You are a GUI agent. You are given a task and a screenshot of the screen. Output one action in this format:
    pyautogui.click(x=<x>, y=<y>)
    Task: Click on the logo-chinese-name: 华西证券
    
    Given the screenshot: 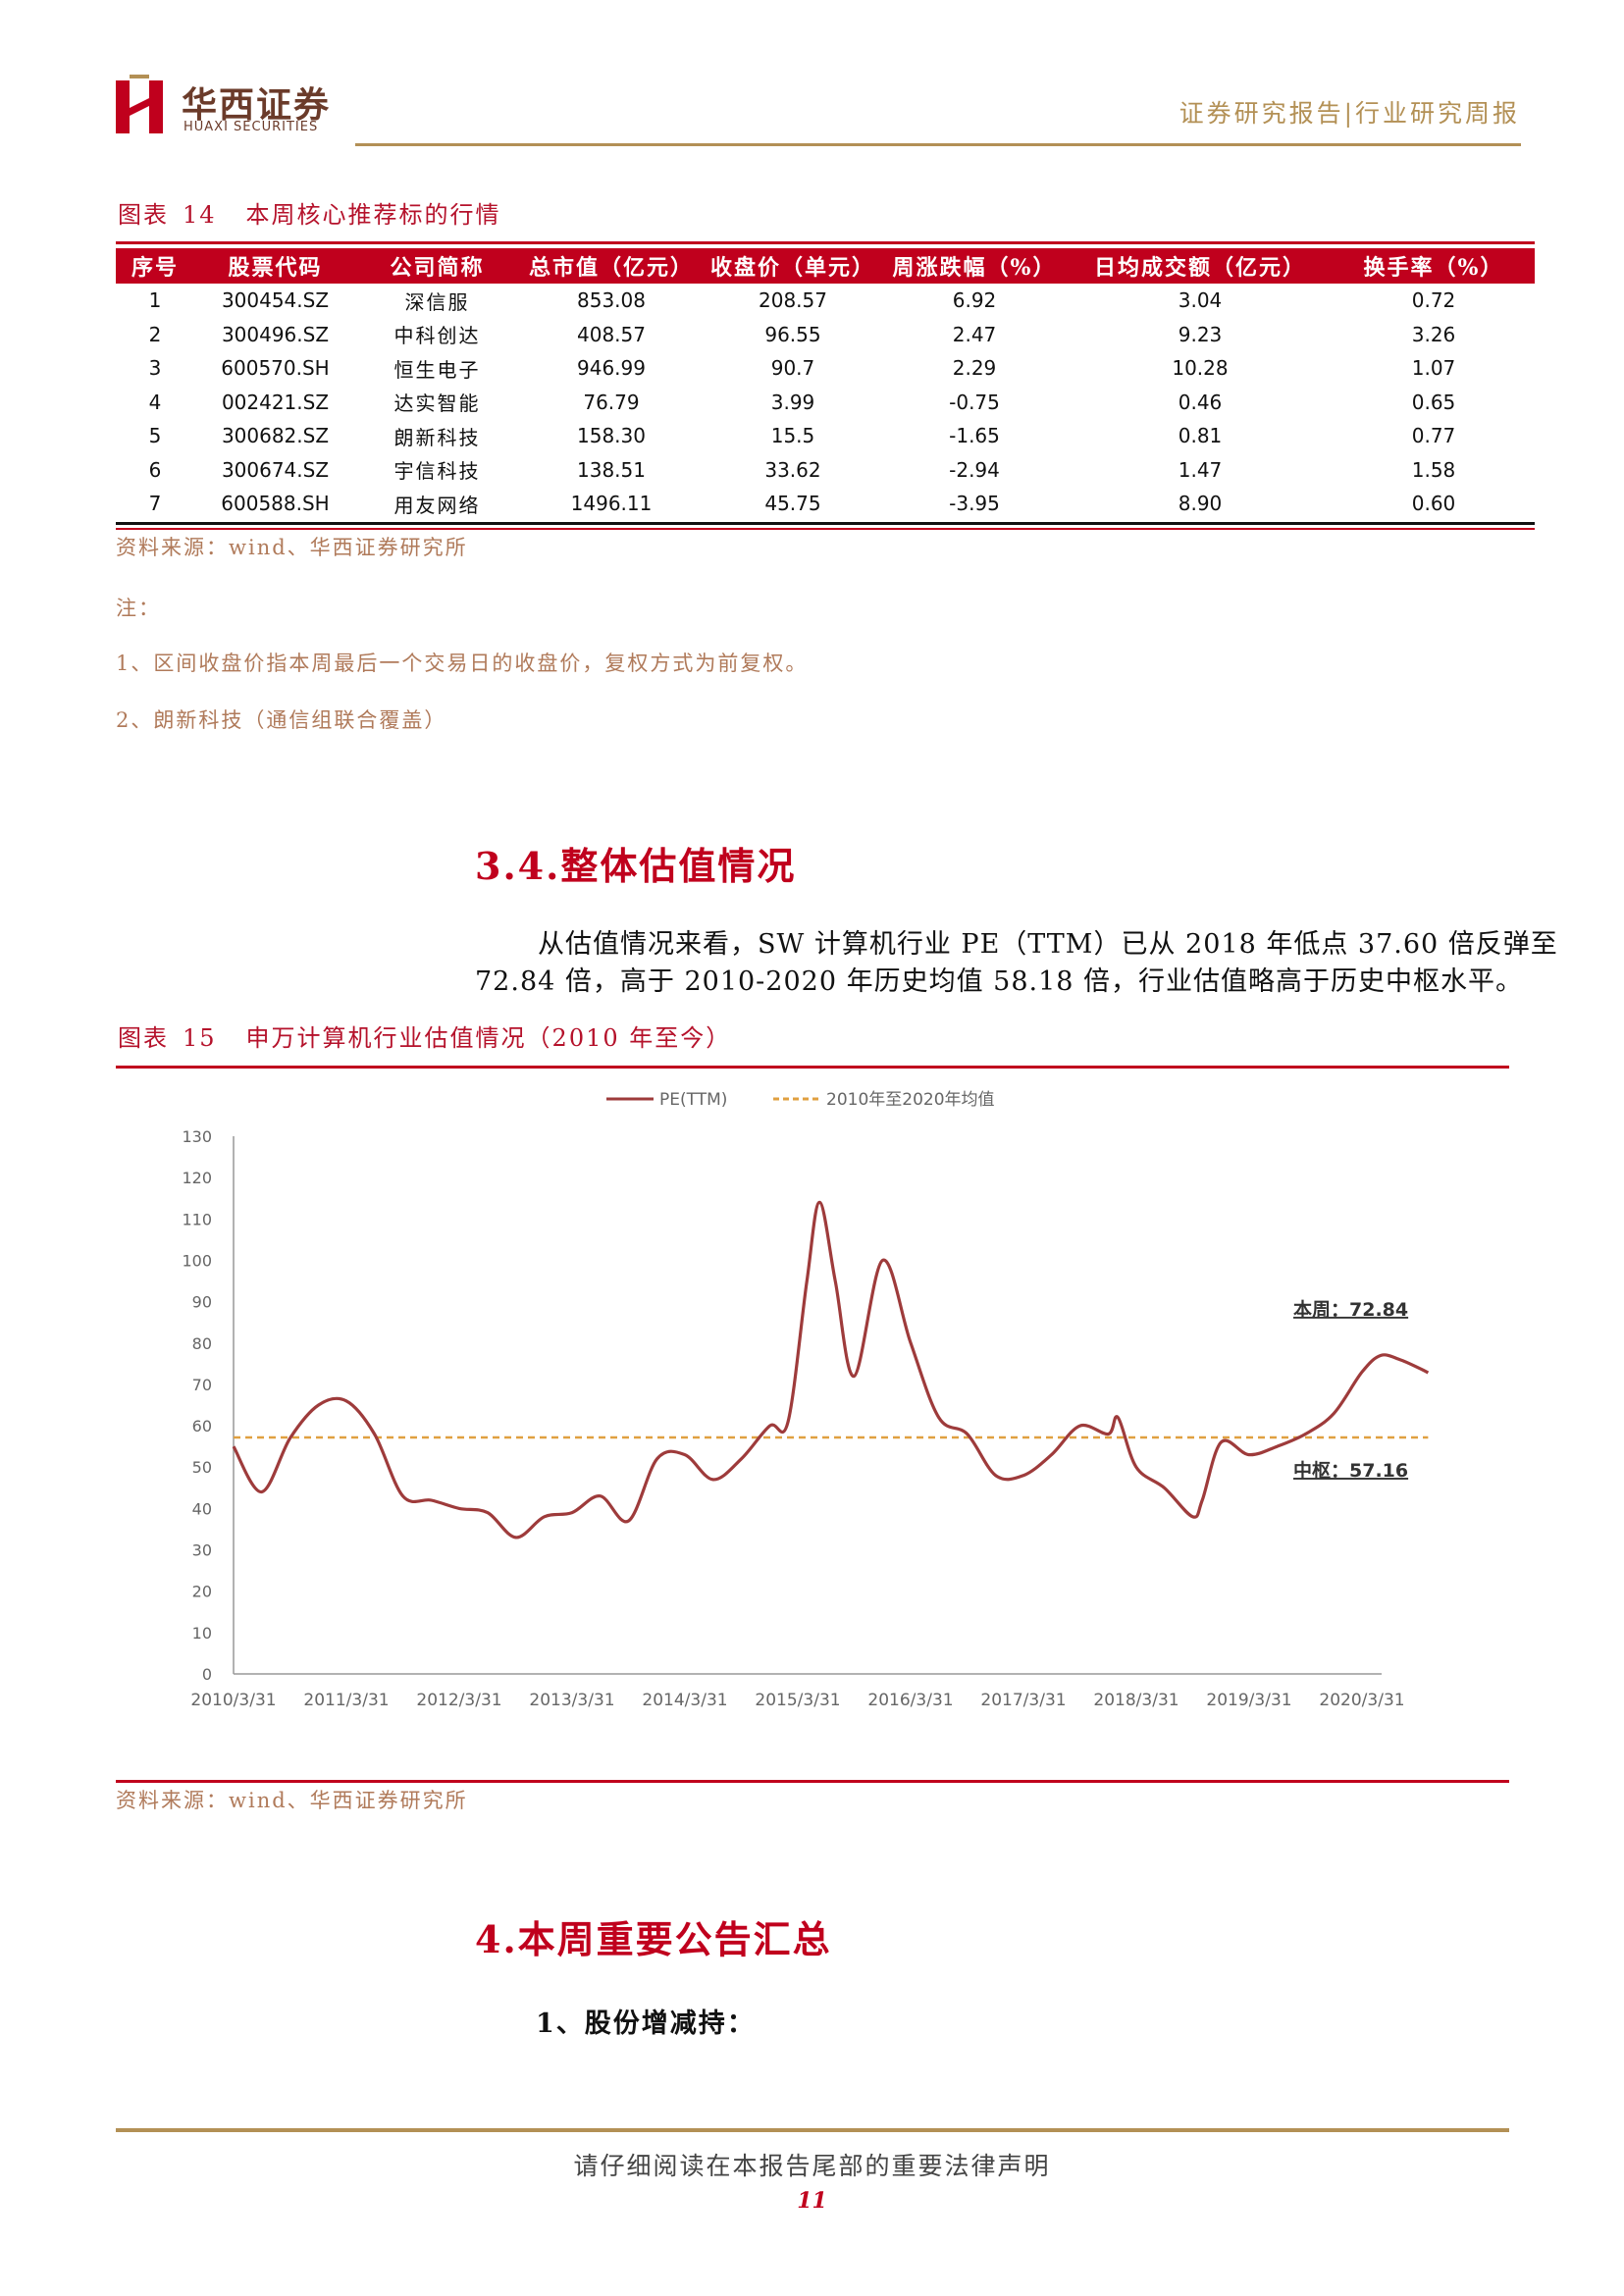 What is the action you would take?
    pyautogui.click(x=257, y=105)
    